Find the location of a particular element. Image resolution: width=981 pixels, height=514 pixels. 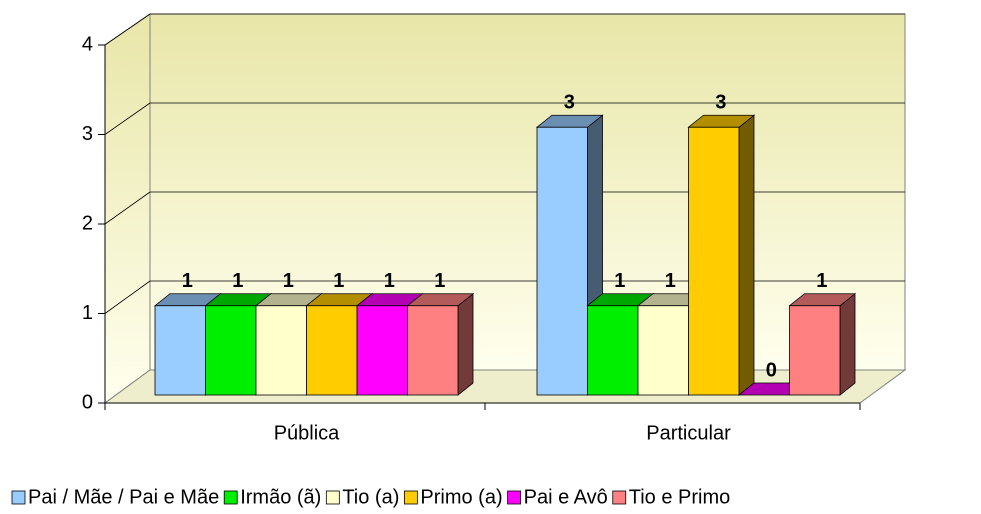

y-tick-label: 2 is located at coordinates (87, 223).